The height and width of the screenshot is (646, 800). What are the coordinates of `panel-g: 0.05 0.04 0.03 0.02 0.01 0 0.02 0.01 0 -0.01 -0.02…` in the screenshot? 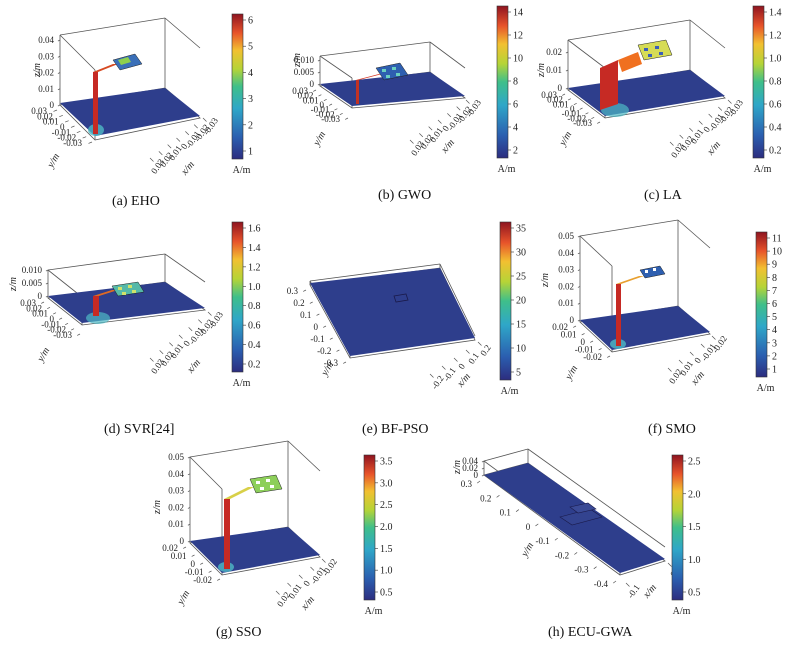 It's located at (276, 540).